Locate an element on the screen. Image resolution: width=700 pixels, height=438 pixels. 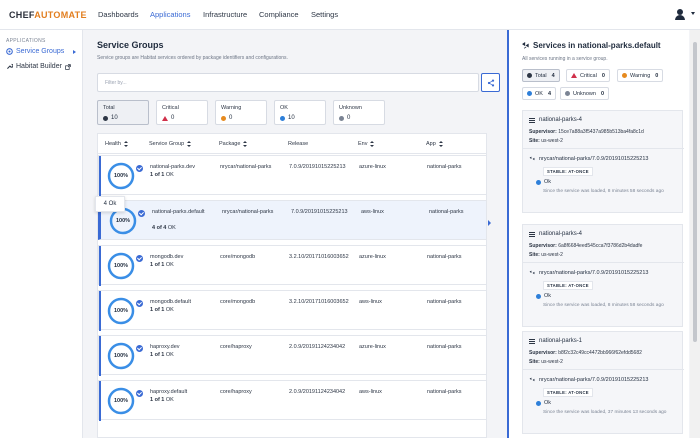
scrollbar-thumb is located at coordinates (695, 192).